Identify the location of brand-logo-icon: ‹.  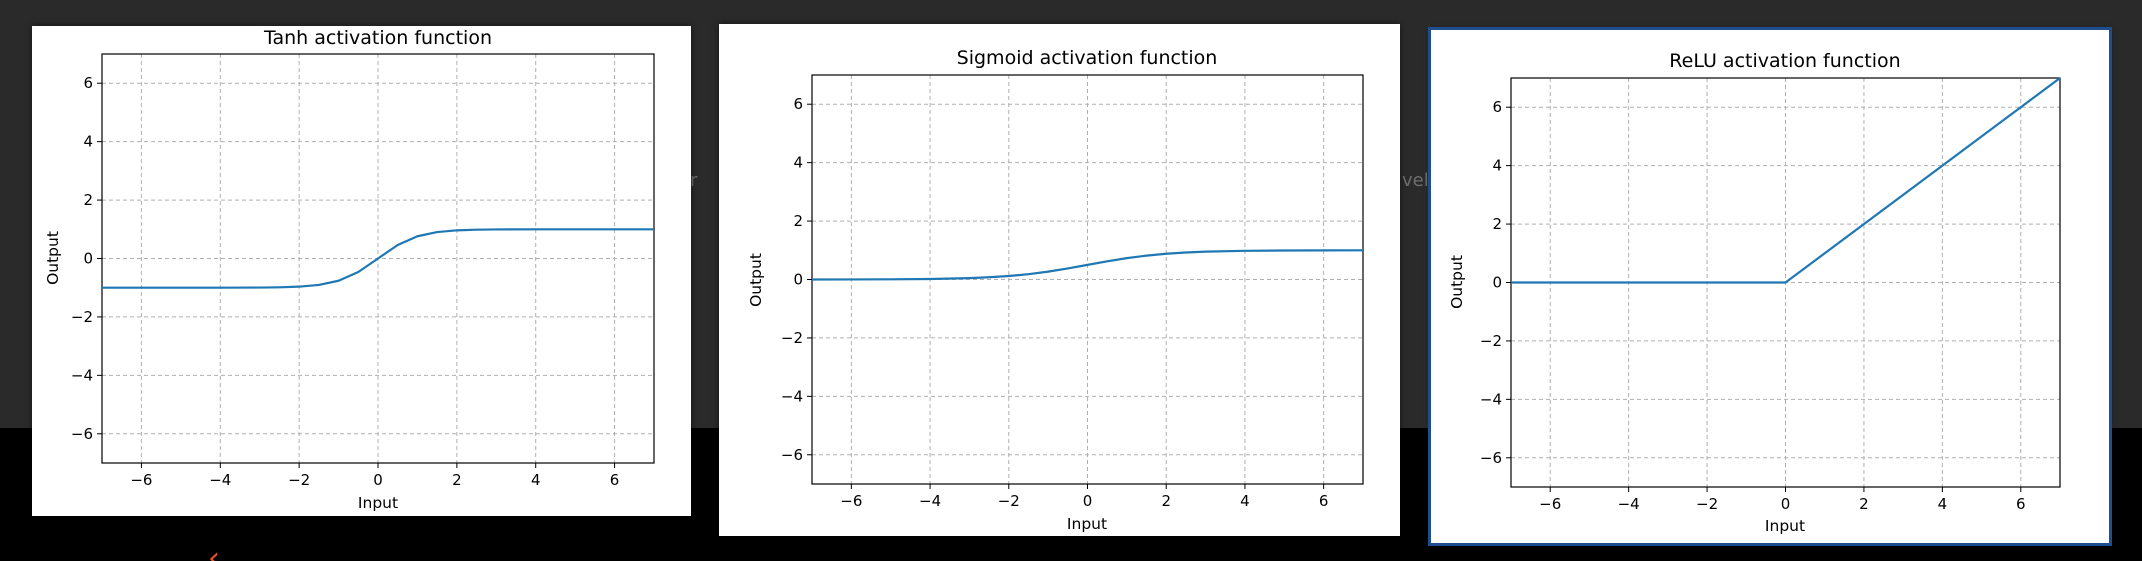
(214, 551).